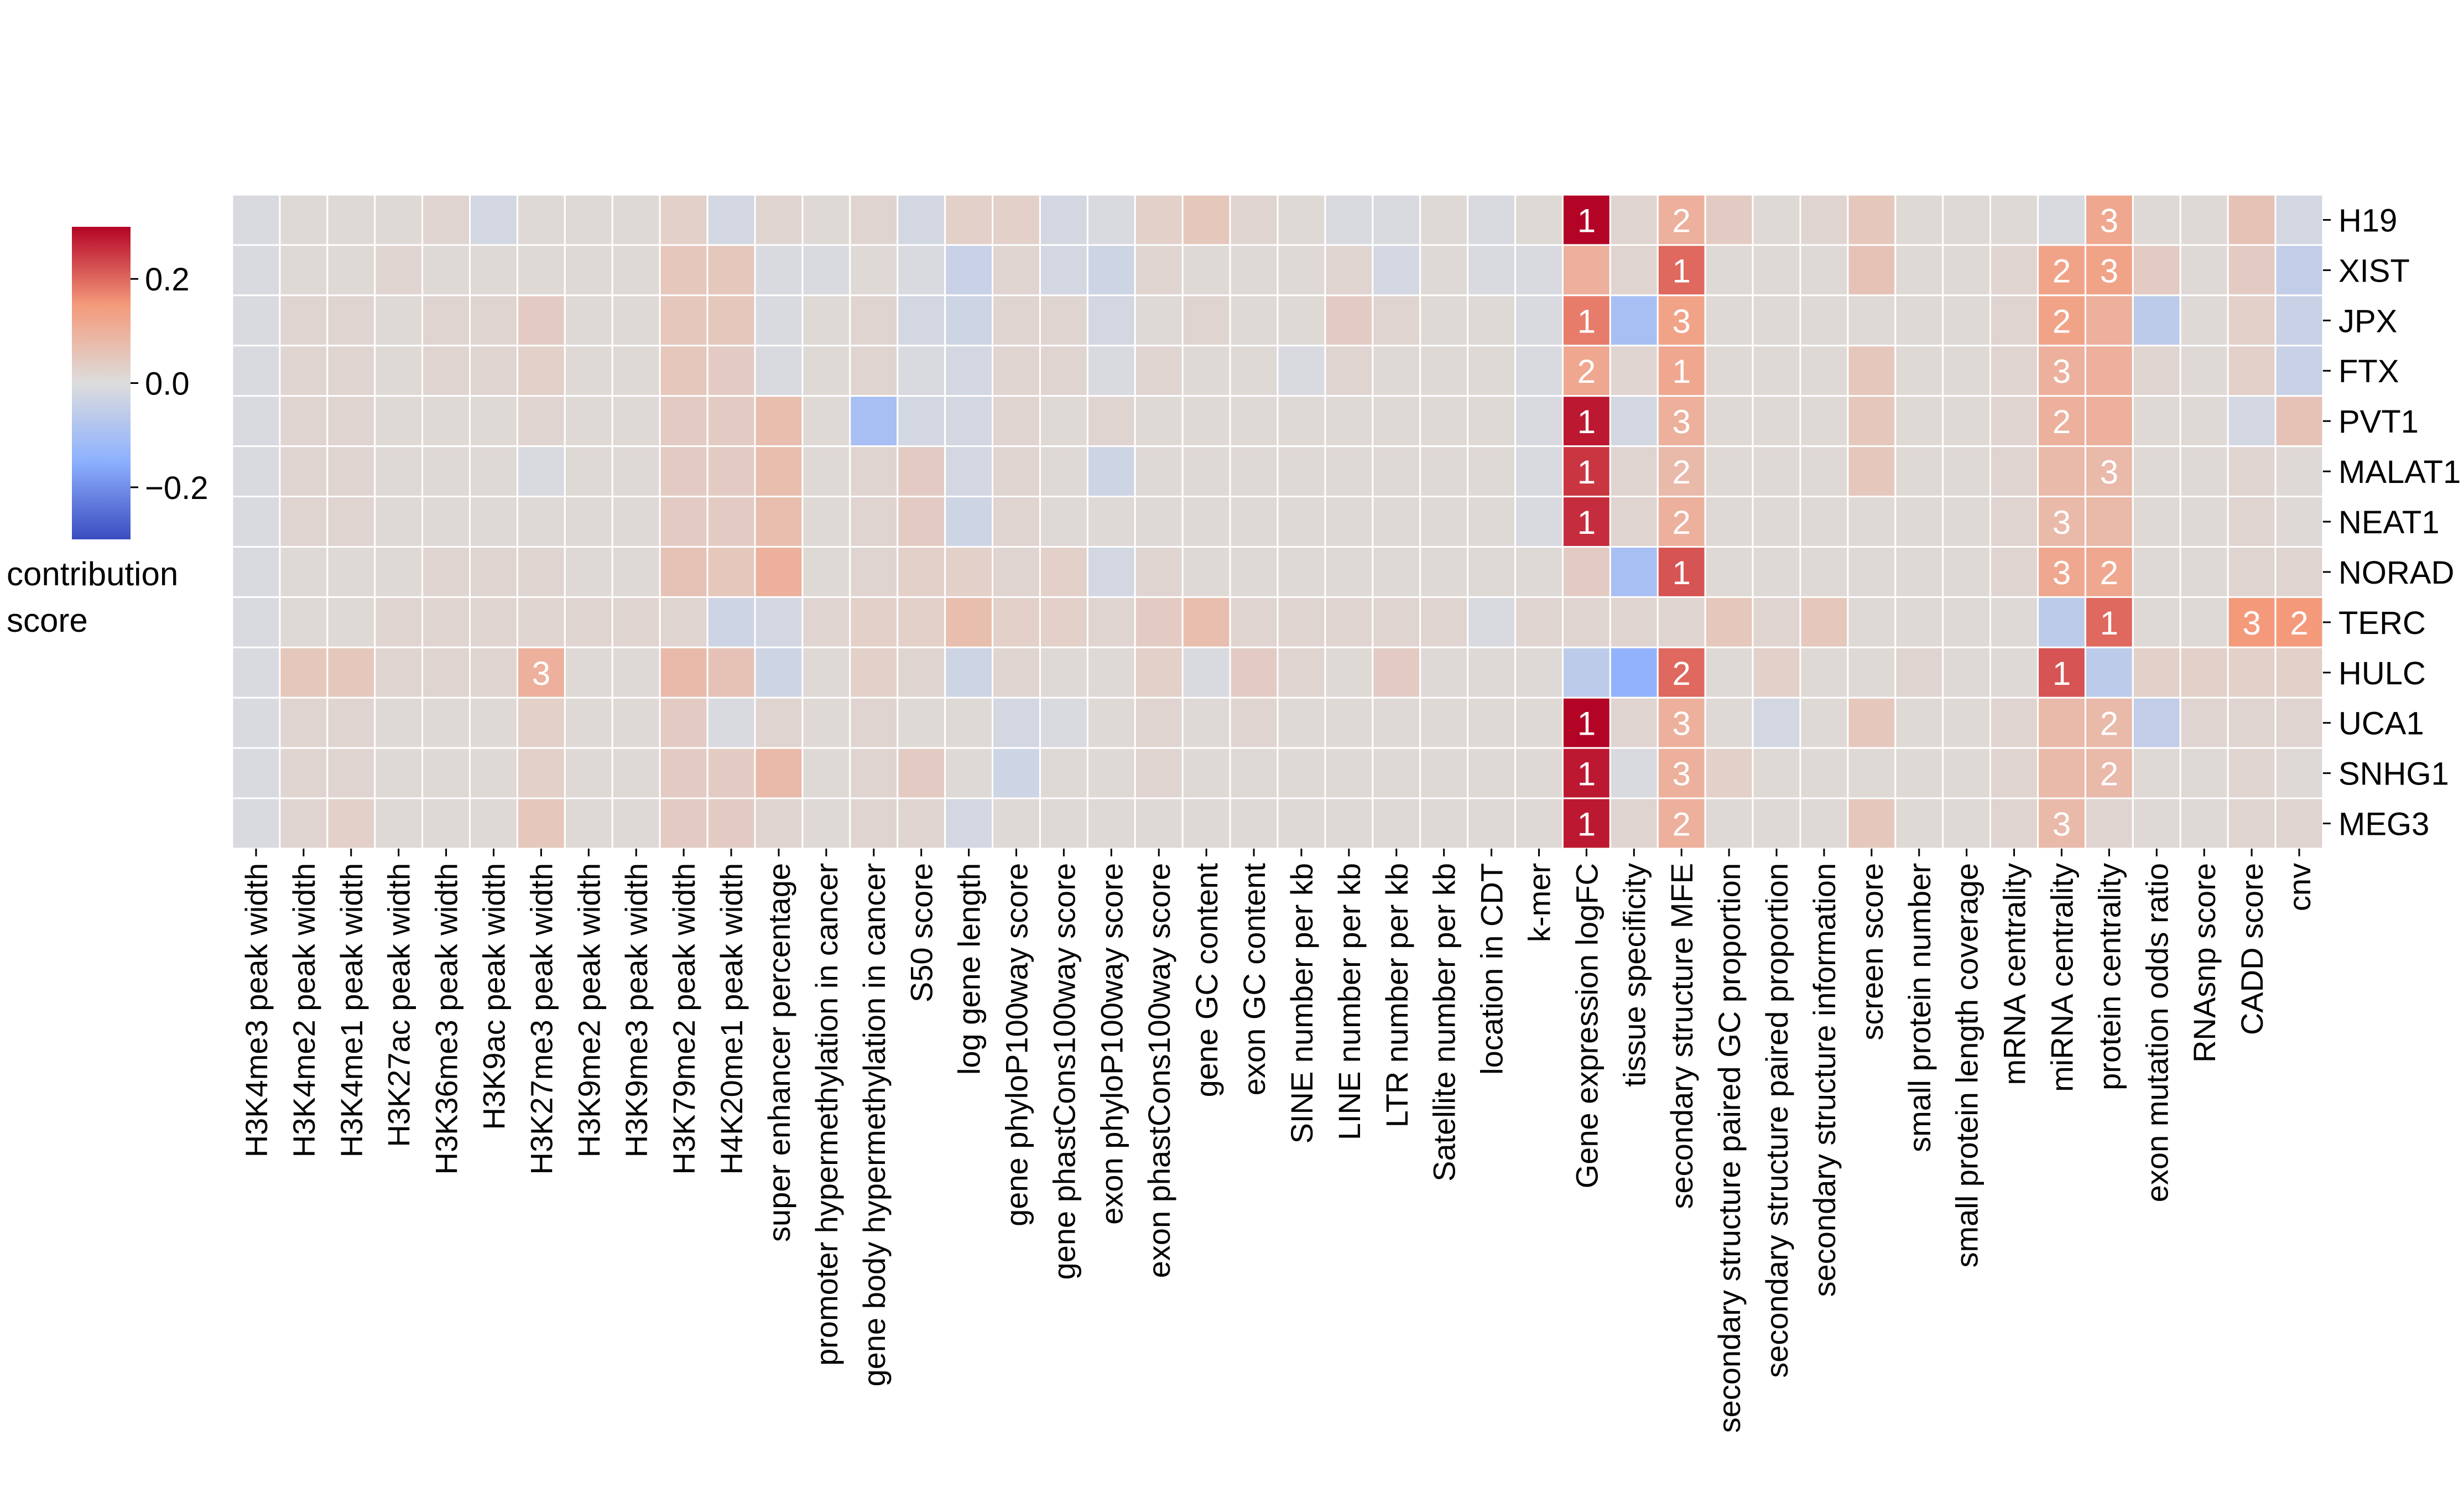  Describe the element at coordinates (731, 1018) in the screenshot. I see `column-label: H4K20me1 peak width` at that location.